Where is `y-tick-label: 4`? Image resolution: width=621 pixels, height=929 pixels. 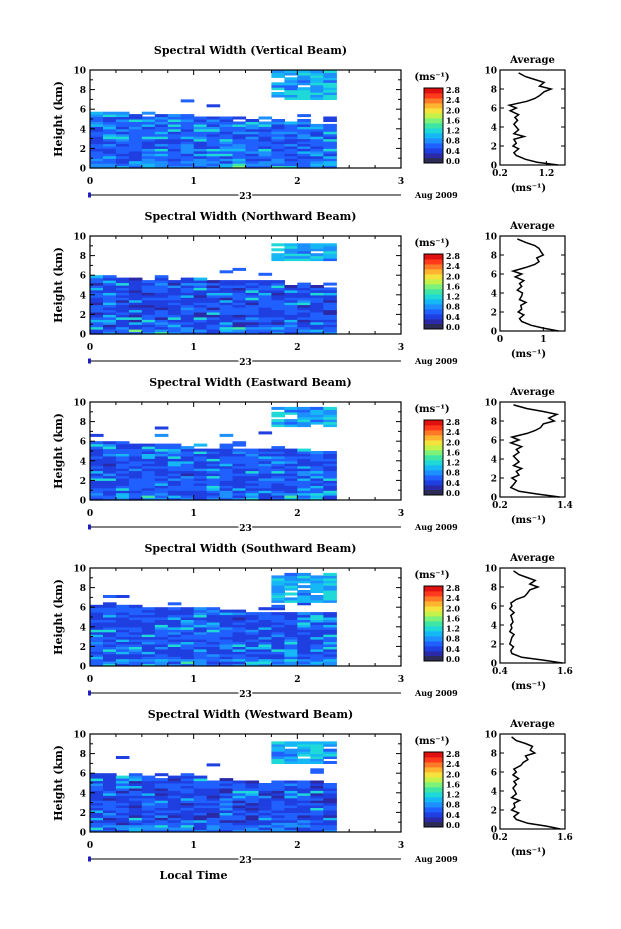 y-tick-label: 4 is located at coordinates (83, 628).